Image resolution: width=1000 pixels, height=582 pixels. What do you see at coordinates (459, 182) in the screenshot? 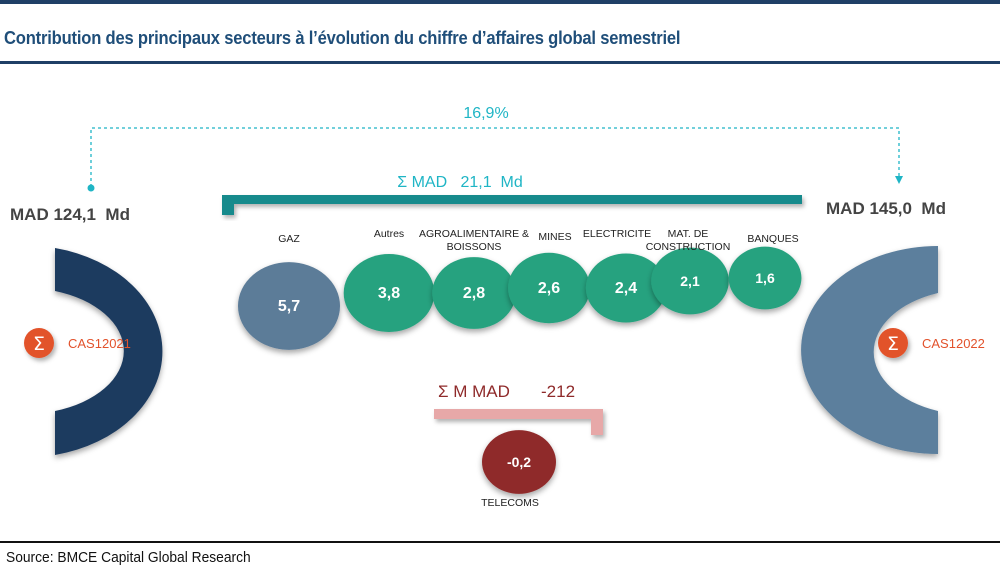
I see `positive-total-label: Σ MAD 21,1 Md` at bounding box center [459, 182].